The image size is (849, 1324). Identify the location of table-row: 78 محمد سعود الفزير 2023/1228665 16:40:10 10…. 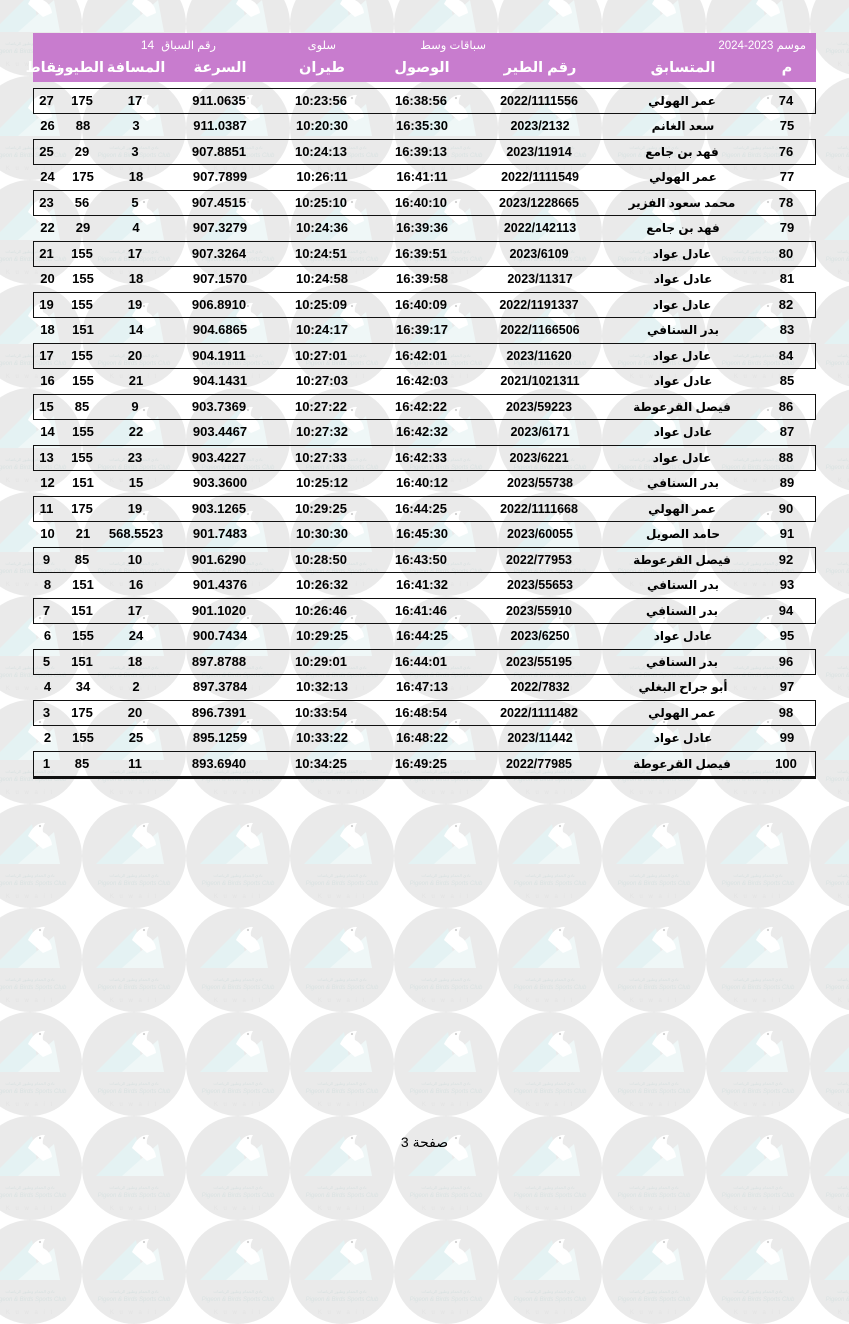
(424, 203).